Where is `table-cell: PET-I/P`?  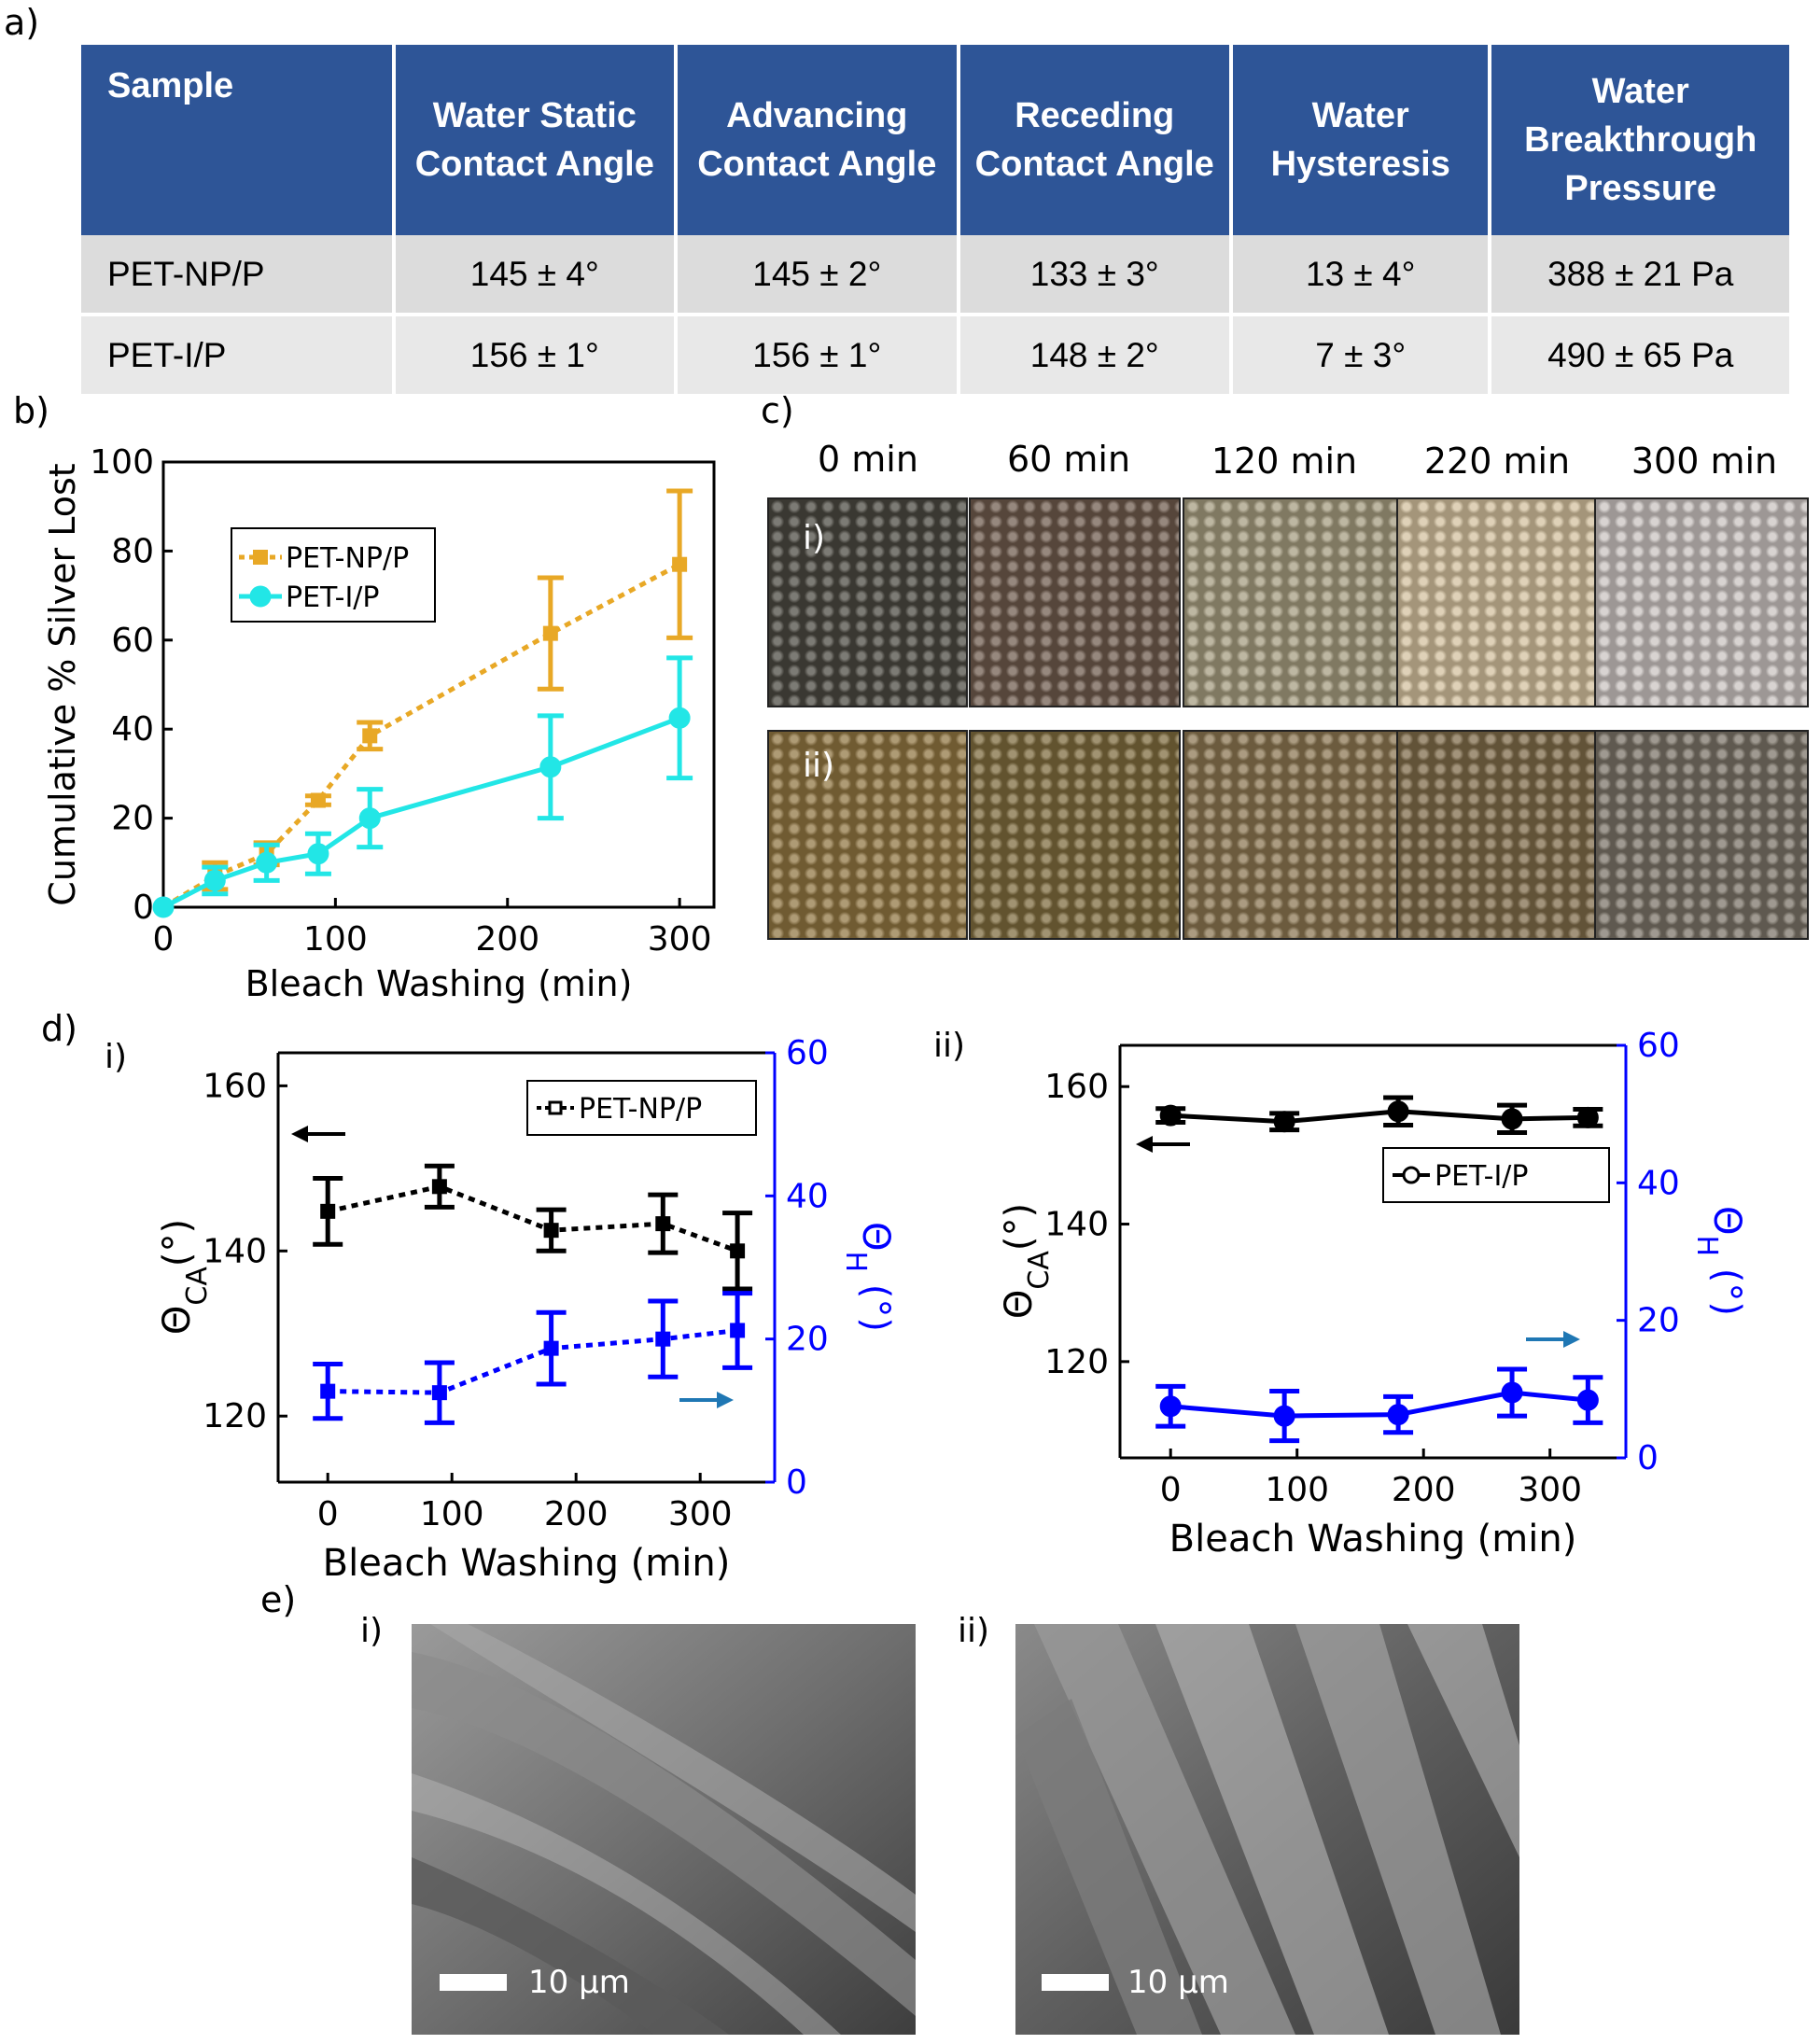
table-cell: PET-I/P is located at coordinates (238, 354).